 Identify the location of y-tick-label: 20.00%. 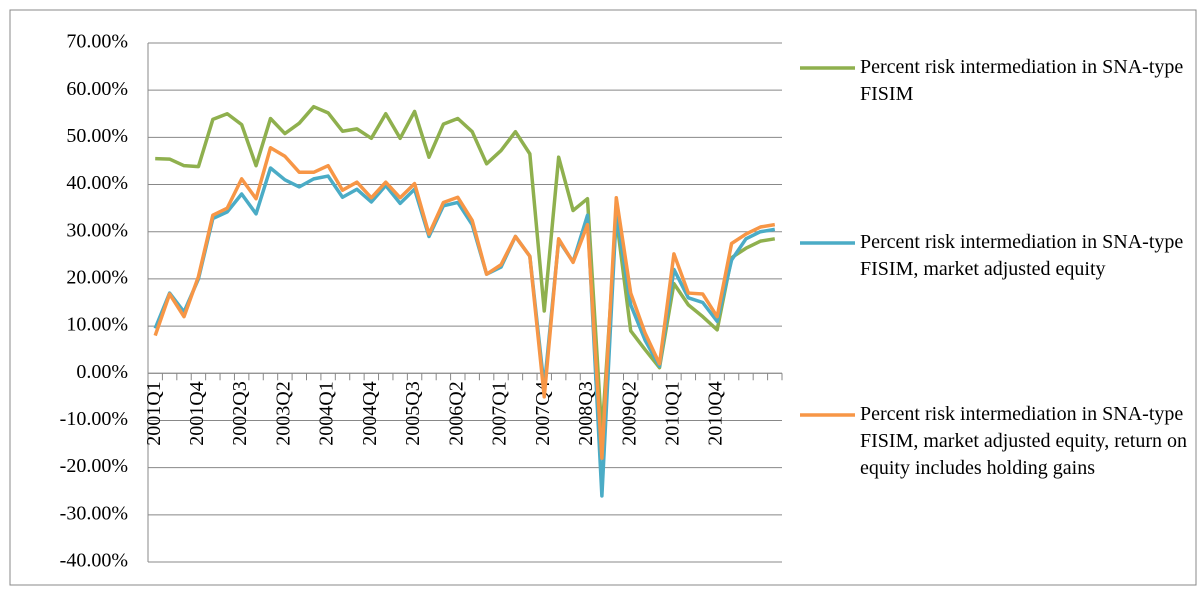
(97, 278).